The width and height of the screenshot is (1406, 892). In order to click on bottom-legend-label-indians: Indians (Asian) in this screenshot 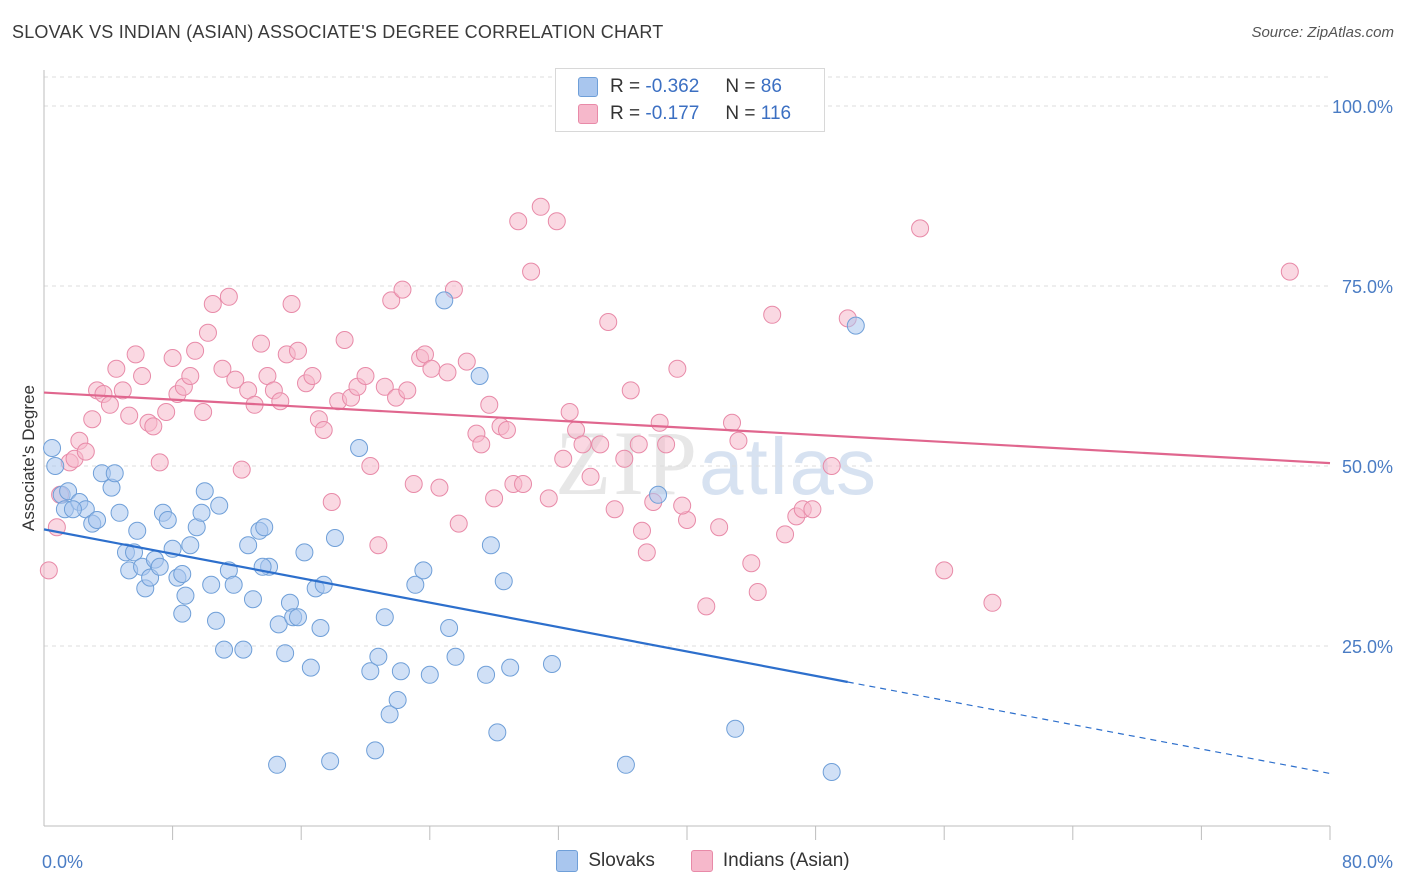, I will do `click(786, 860)`.